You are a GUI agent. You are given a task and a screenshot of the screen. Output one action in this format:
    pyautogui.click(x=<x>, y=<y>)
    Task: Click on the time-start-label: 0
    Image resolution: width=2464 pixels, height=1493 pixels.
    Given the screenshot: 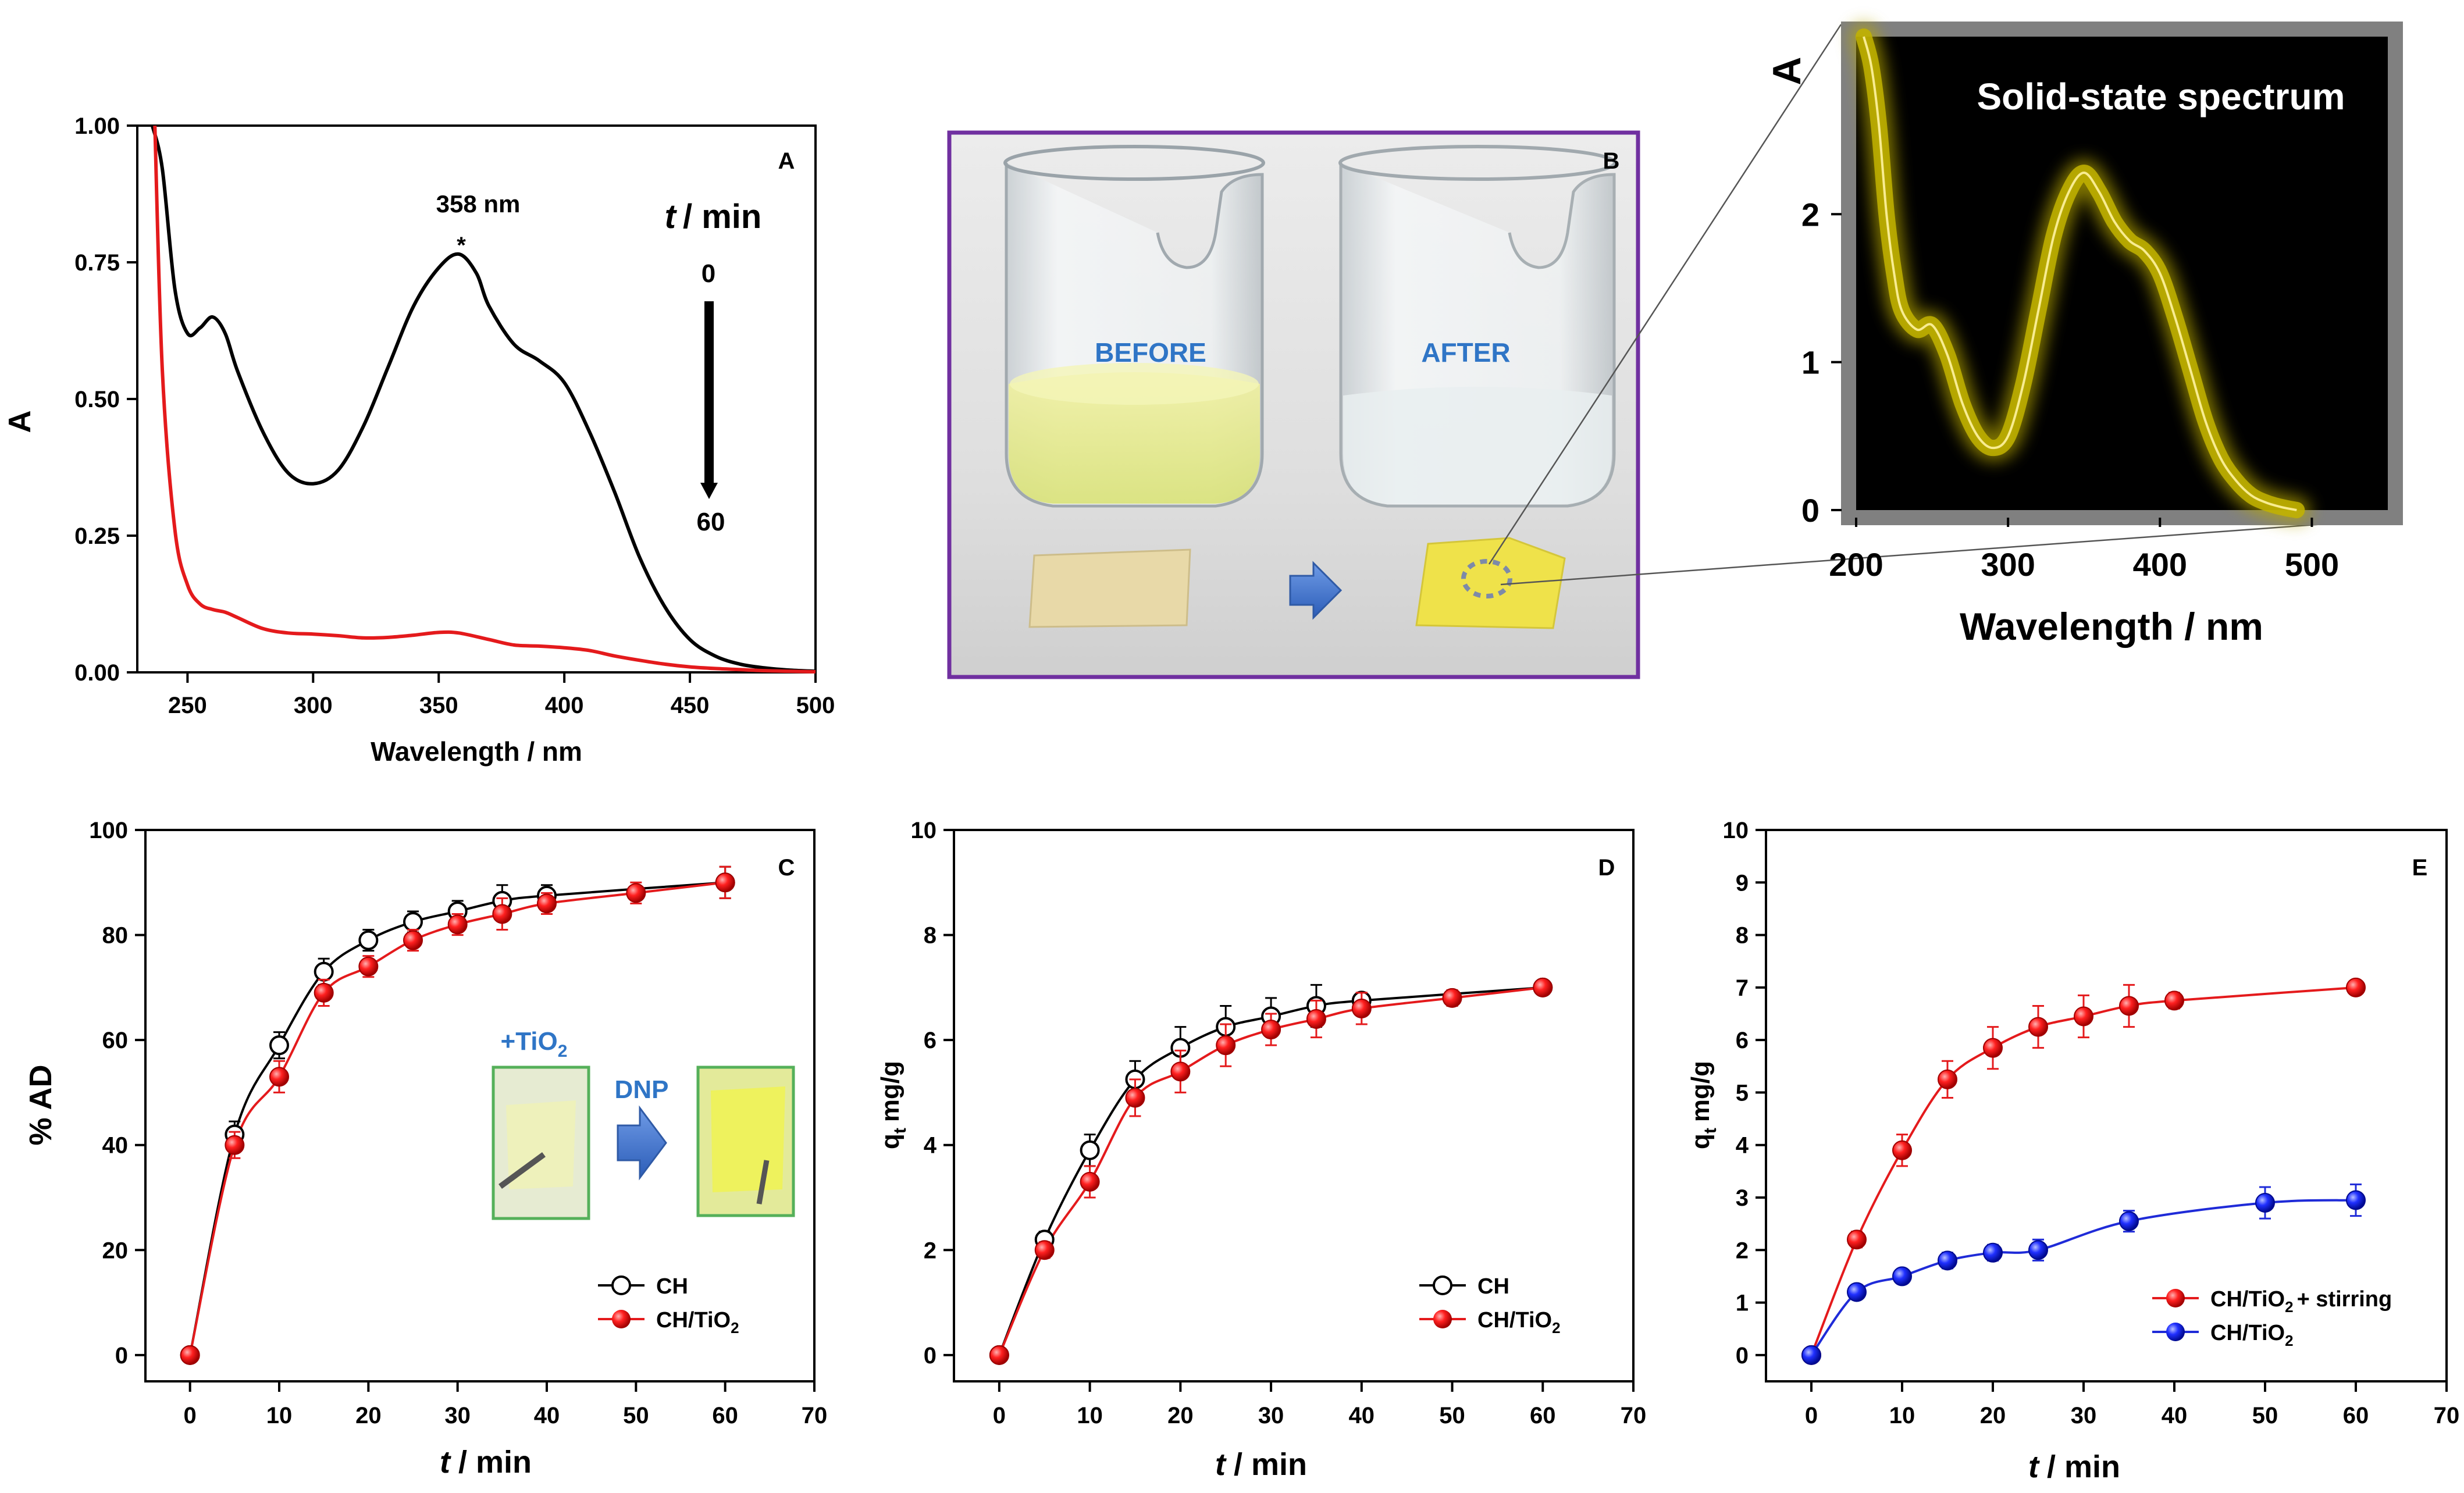 What is the action you would take?
    pyautogui.click(x=708, y=273)
    